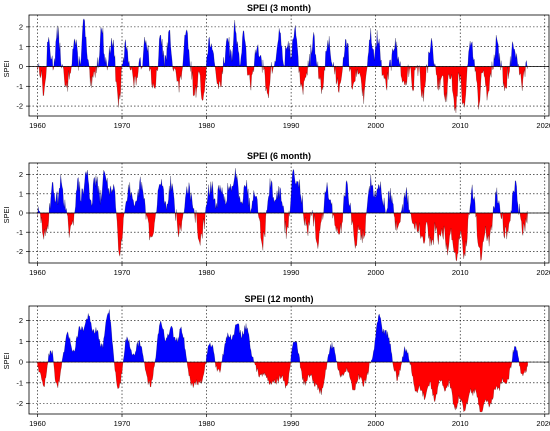 Image resolution: width=550 pixels, height=431 pixels. Describe the element at coordinates (279, 156) in the screenshot. I see `panel-title: SPEI (6 month)` at that location.